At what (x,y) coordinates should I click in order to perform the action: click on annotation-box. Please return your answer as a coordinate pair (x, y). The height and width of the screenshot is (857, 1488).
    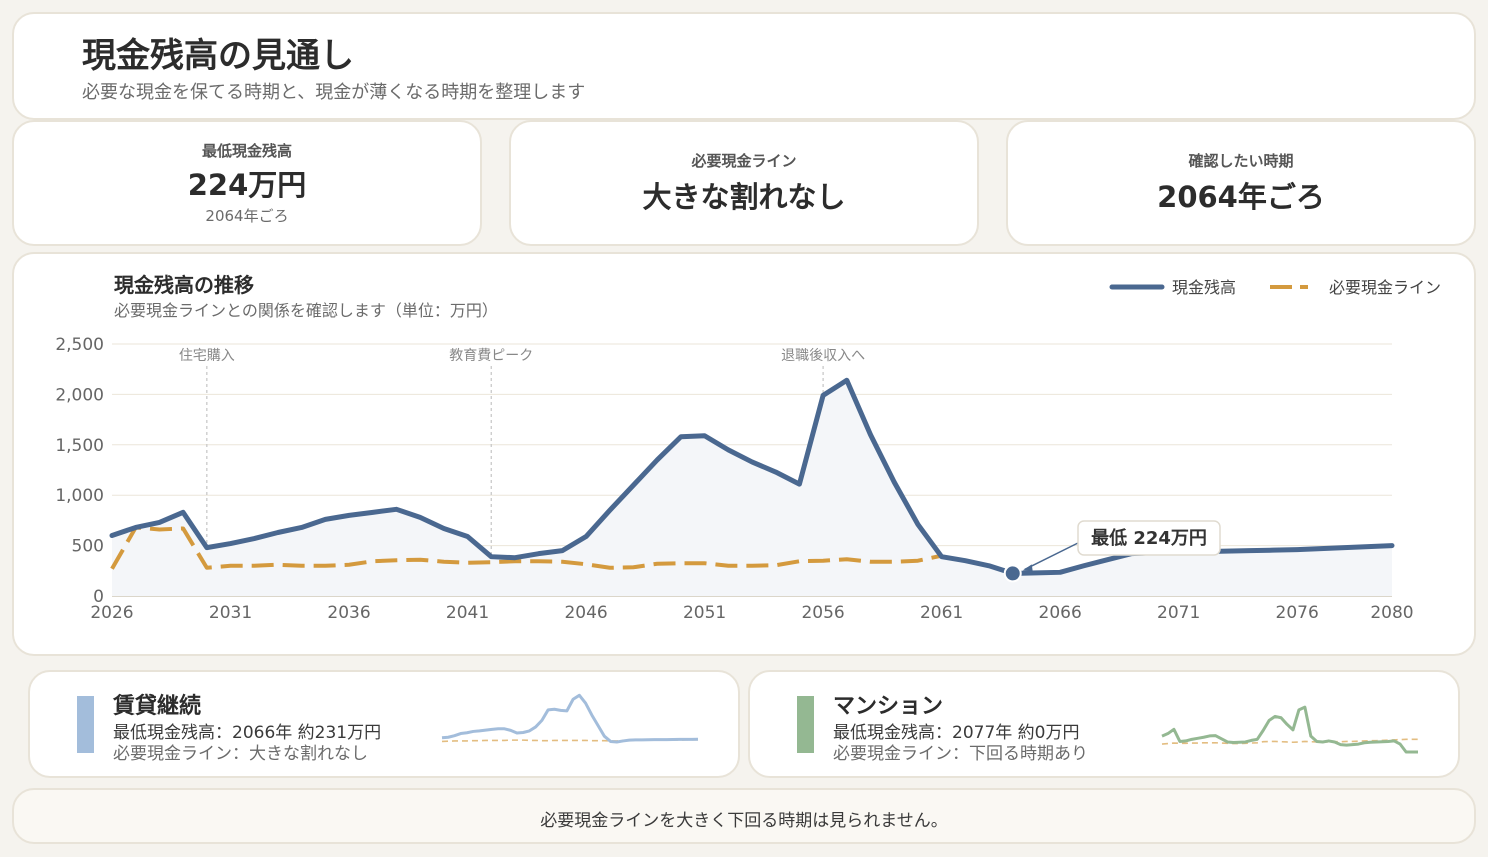
    Looking at the image, I should click on (1149, 538).